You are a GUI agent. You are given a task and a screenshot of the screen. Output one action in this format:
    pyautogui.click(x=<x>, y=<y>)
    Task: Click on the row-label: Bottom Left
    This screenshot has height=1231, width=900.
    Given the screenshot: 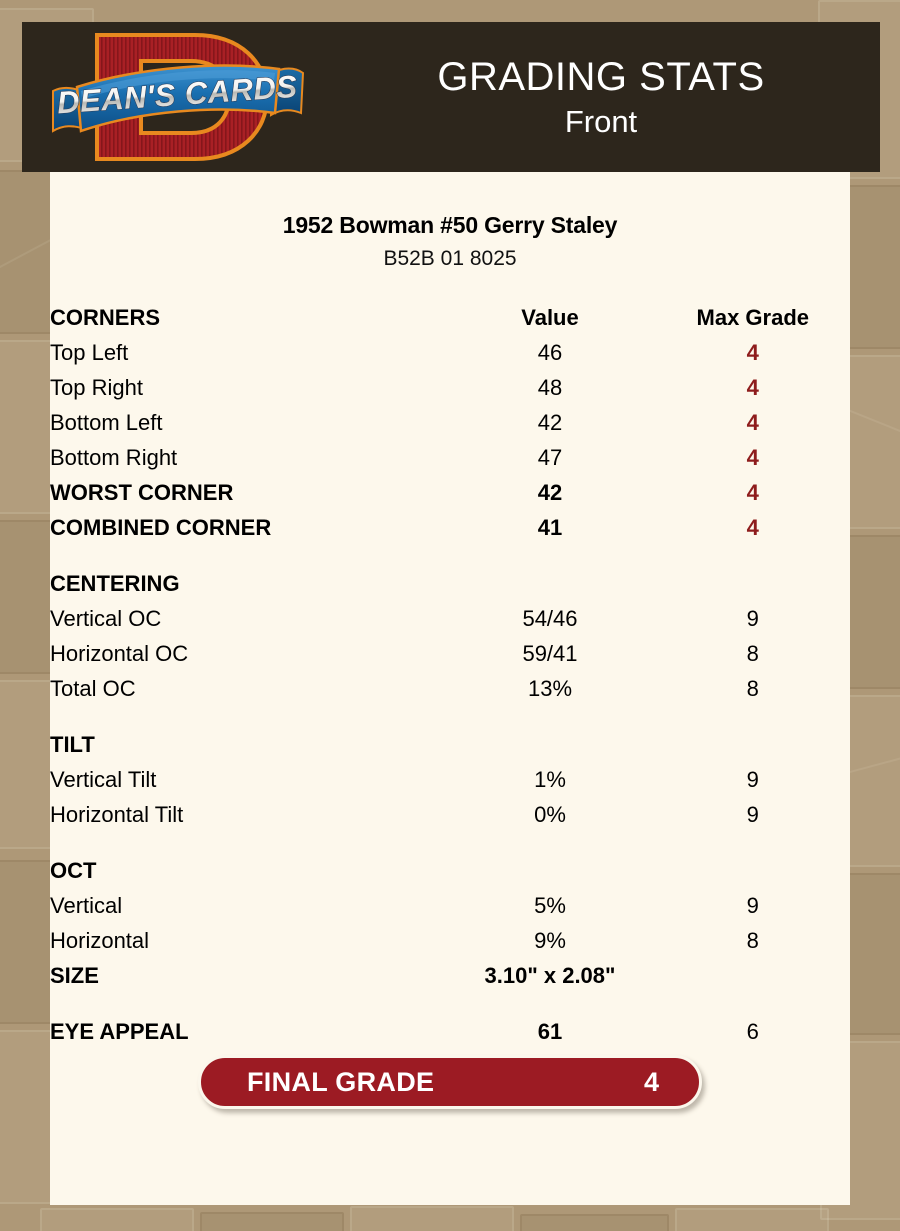 What is the action you would take?
    pyautogui.click(x=106, y=422)
    